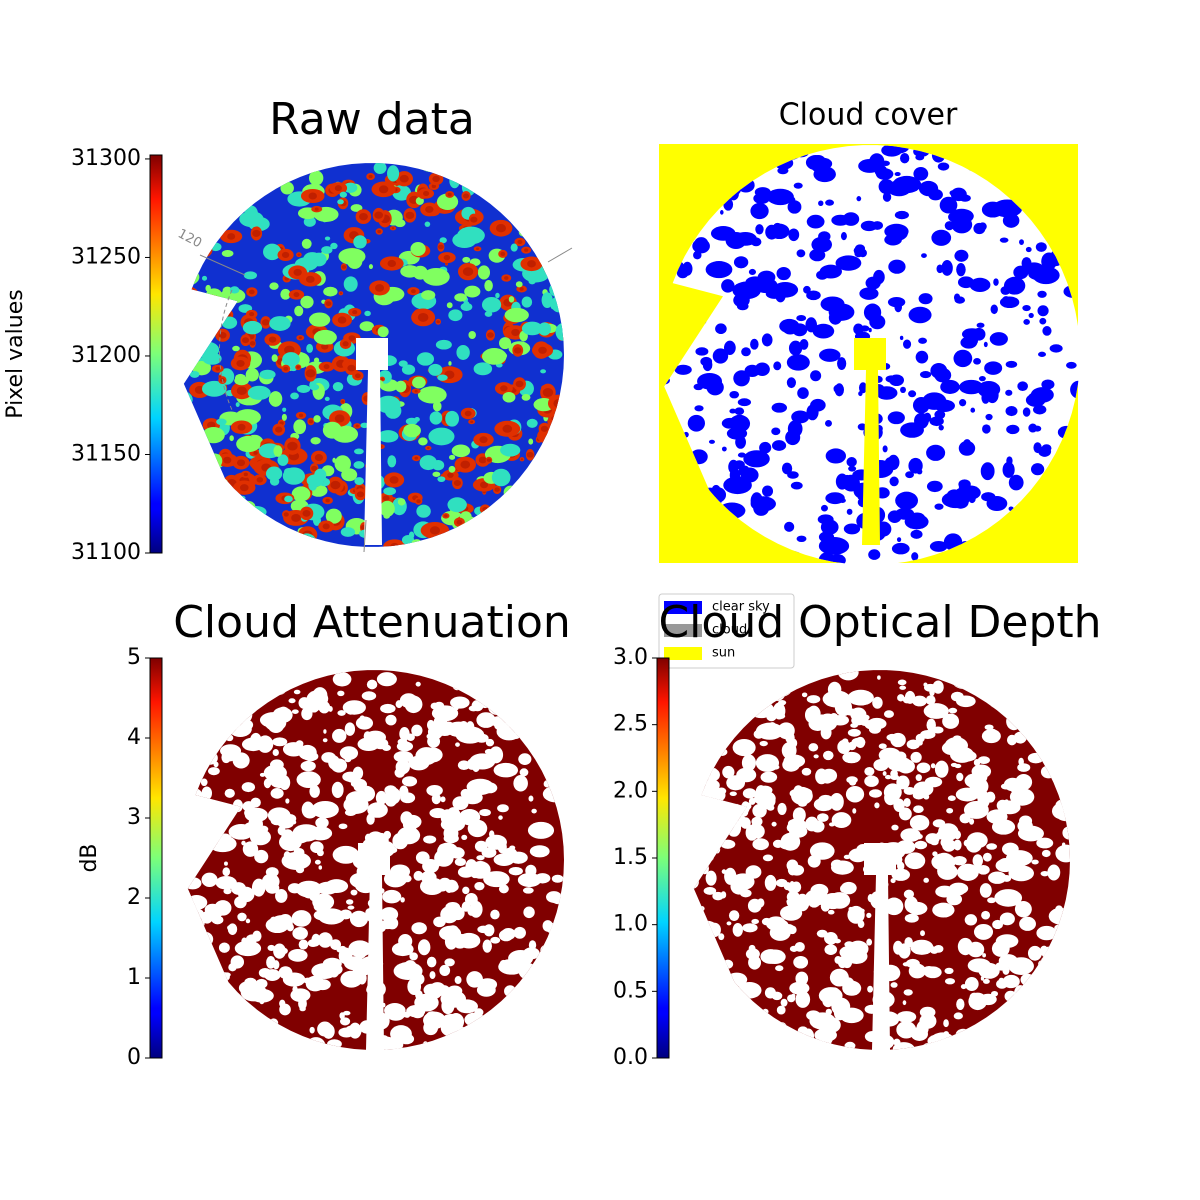 The height and width of the screenshot is (1200, 1200). I want to click on colorbar-tick-label: 0.0, so click(630, 1057).